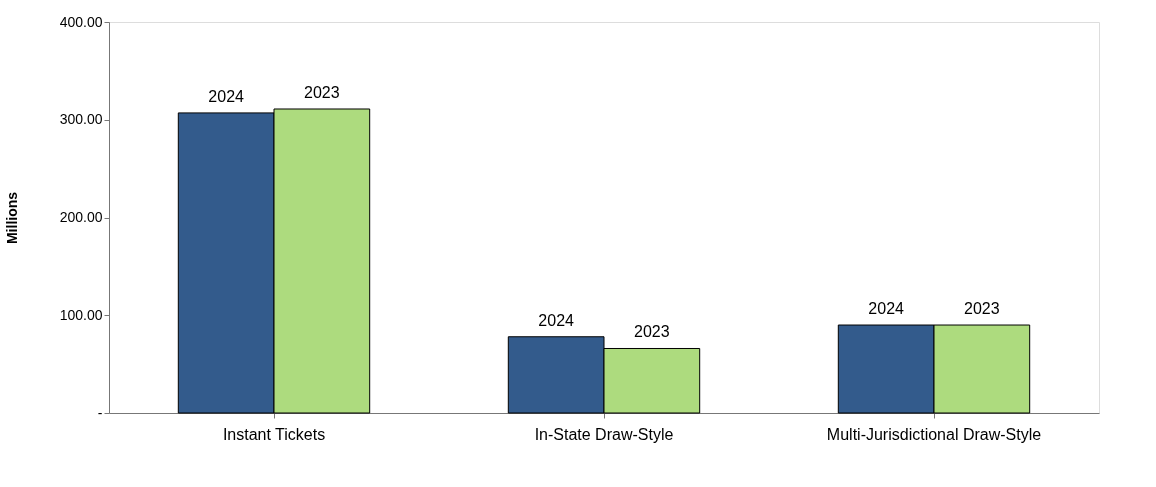 This screenshot has width=1156, height=487. I want to click on y-tick-label: 200.00, so click(81, 217).